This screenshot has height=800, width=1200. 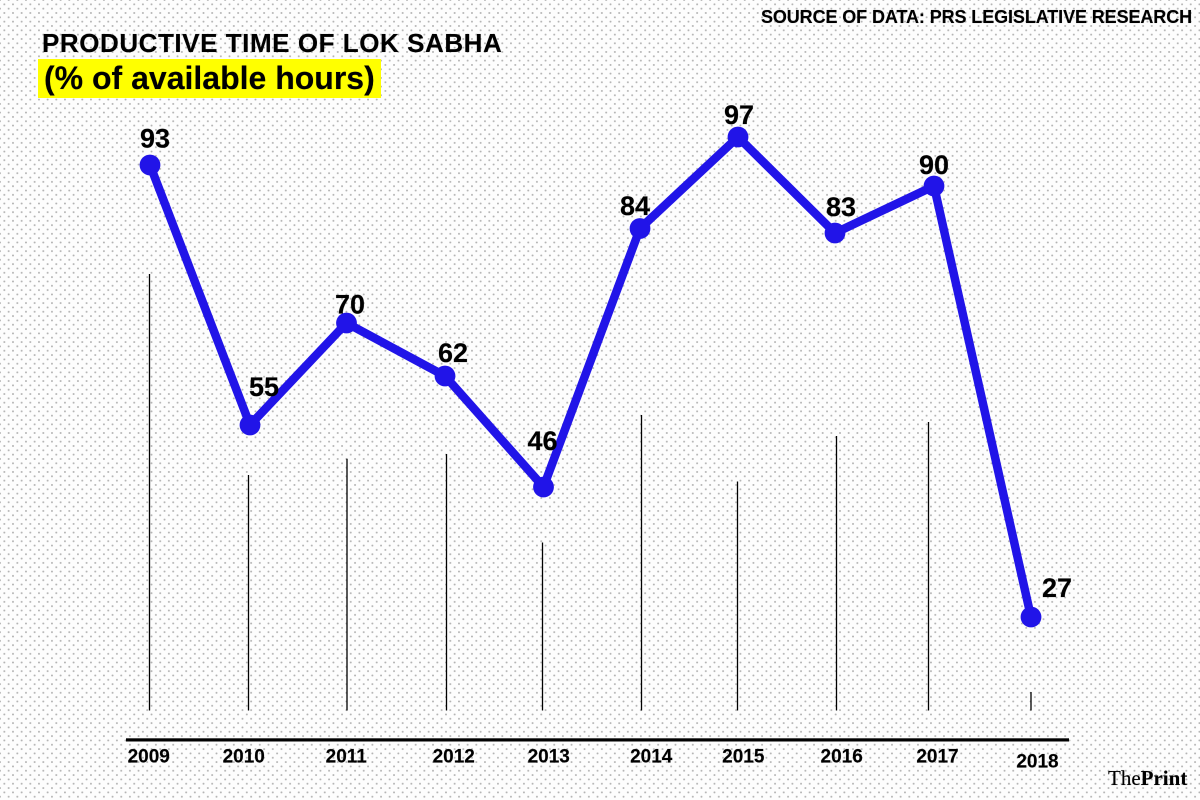 What do you see at coordinates (1037, 762) in the screenshot?
I see `svg-text: 2018` at bounding box center [1037, 762].